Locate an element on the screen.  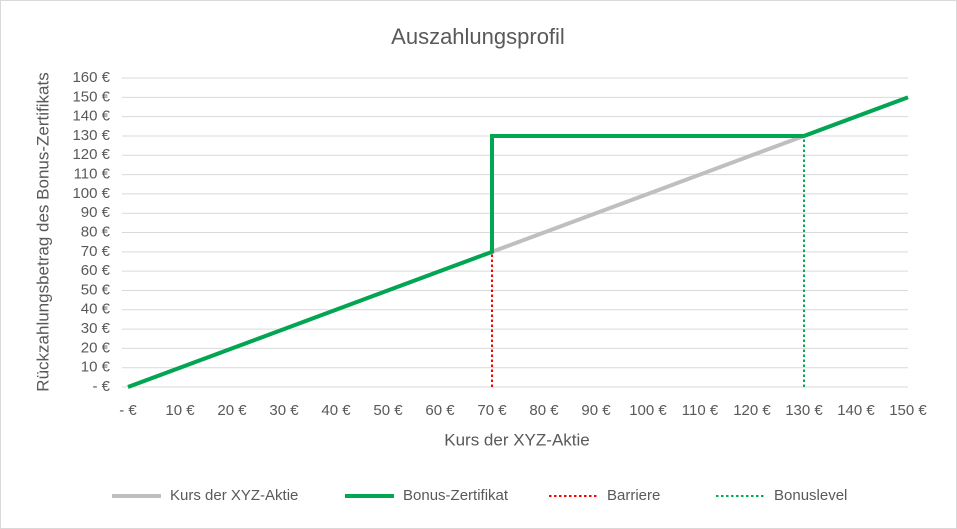
x-tick-label: 150 € is located at coordinates (908, 410).